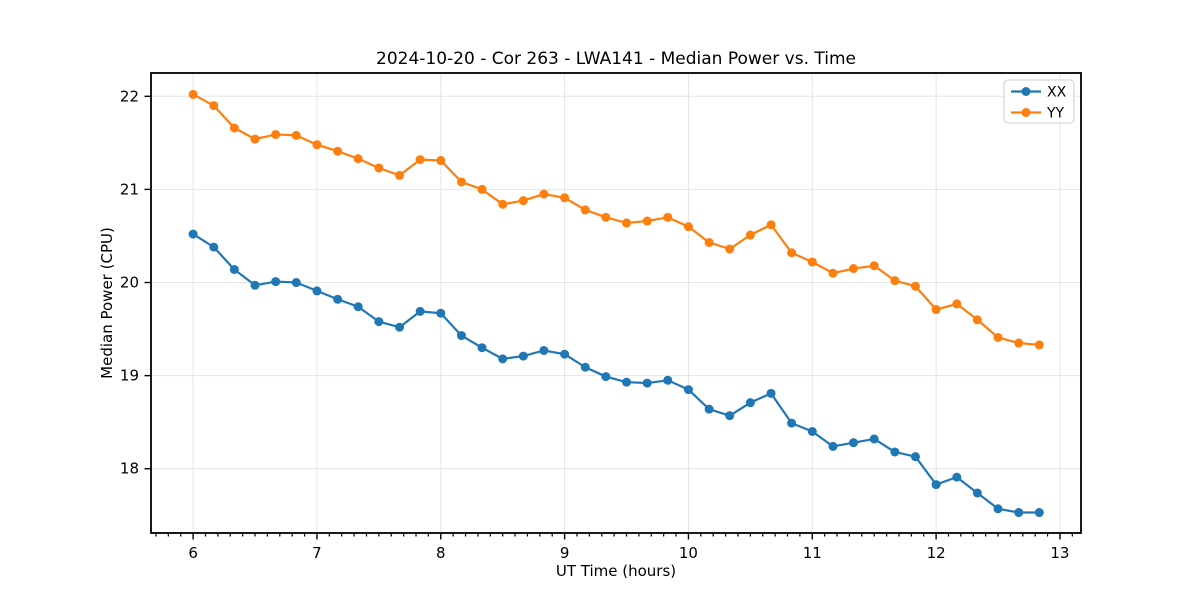 This screenshot has height=600, width=1200. What do you see at coordinates (129, 283) in the screenshot?
I see `y-tick-label: 20` at bounding box center [129, 283].